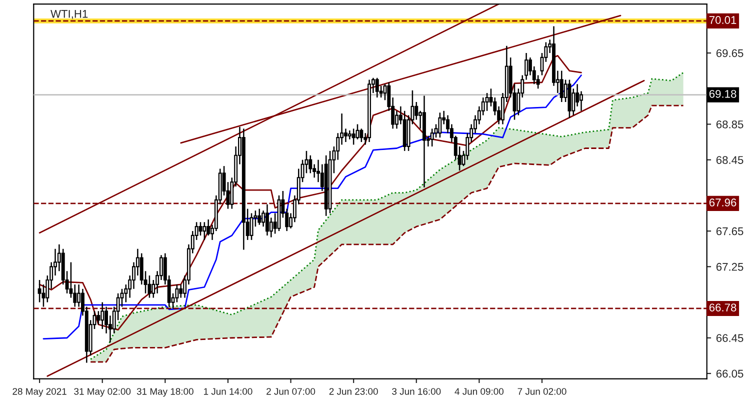 The image size is (748, 403). Describe the element at coordinates (542, 391) in the screenshot. I see `x-tick-label: 7 Jun 02:00` at that location.